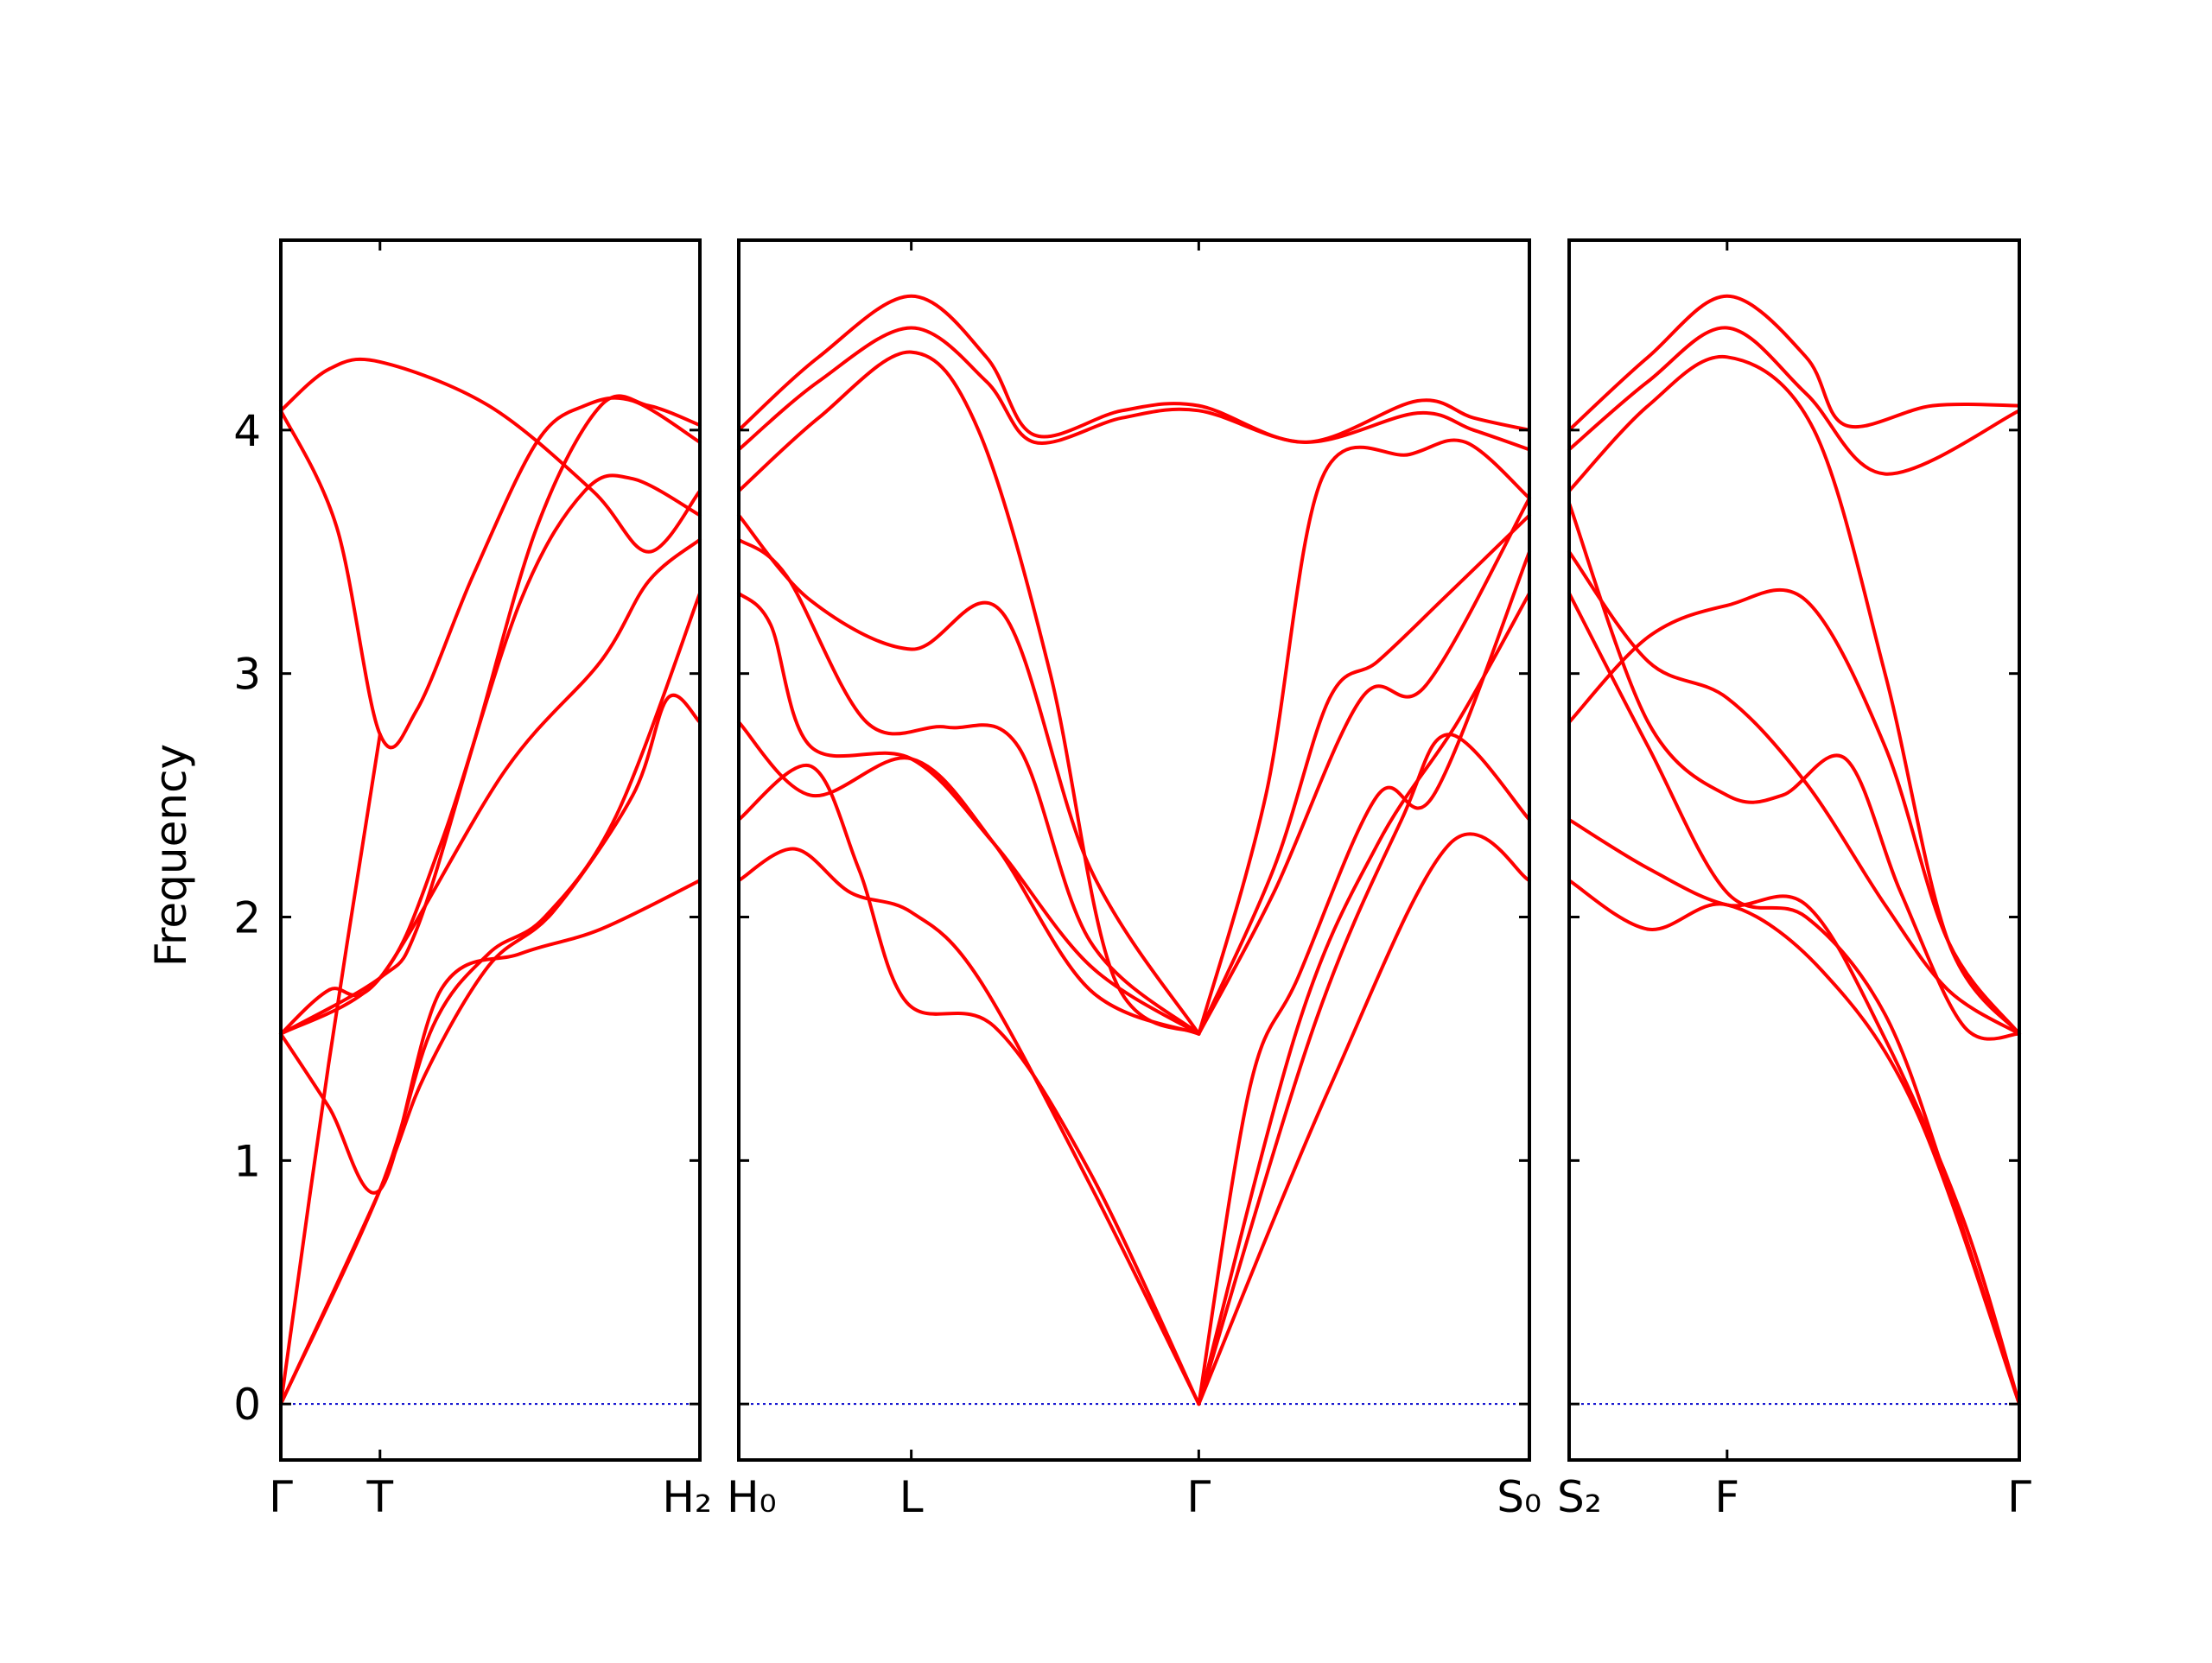 This screenshot has height=1663, width=2212. What do you see at coordinates (911, 1497) in the screenshot?
I see `x-tick-label: L` at bounding box center [911, 1497].